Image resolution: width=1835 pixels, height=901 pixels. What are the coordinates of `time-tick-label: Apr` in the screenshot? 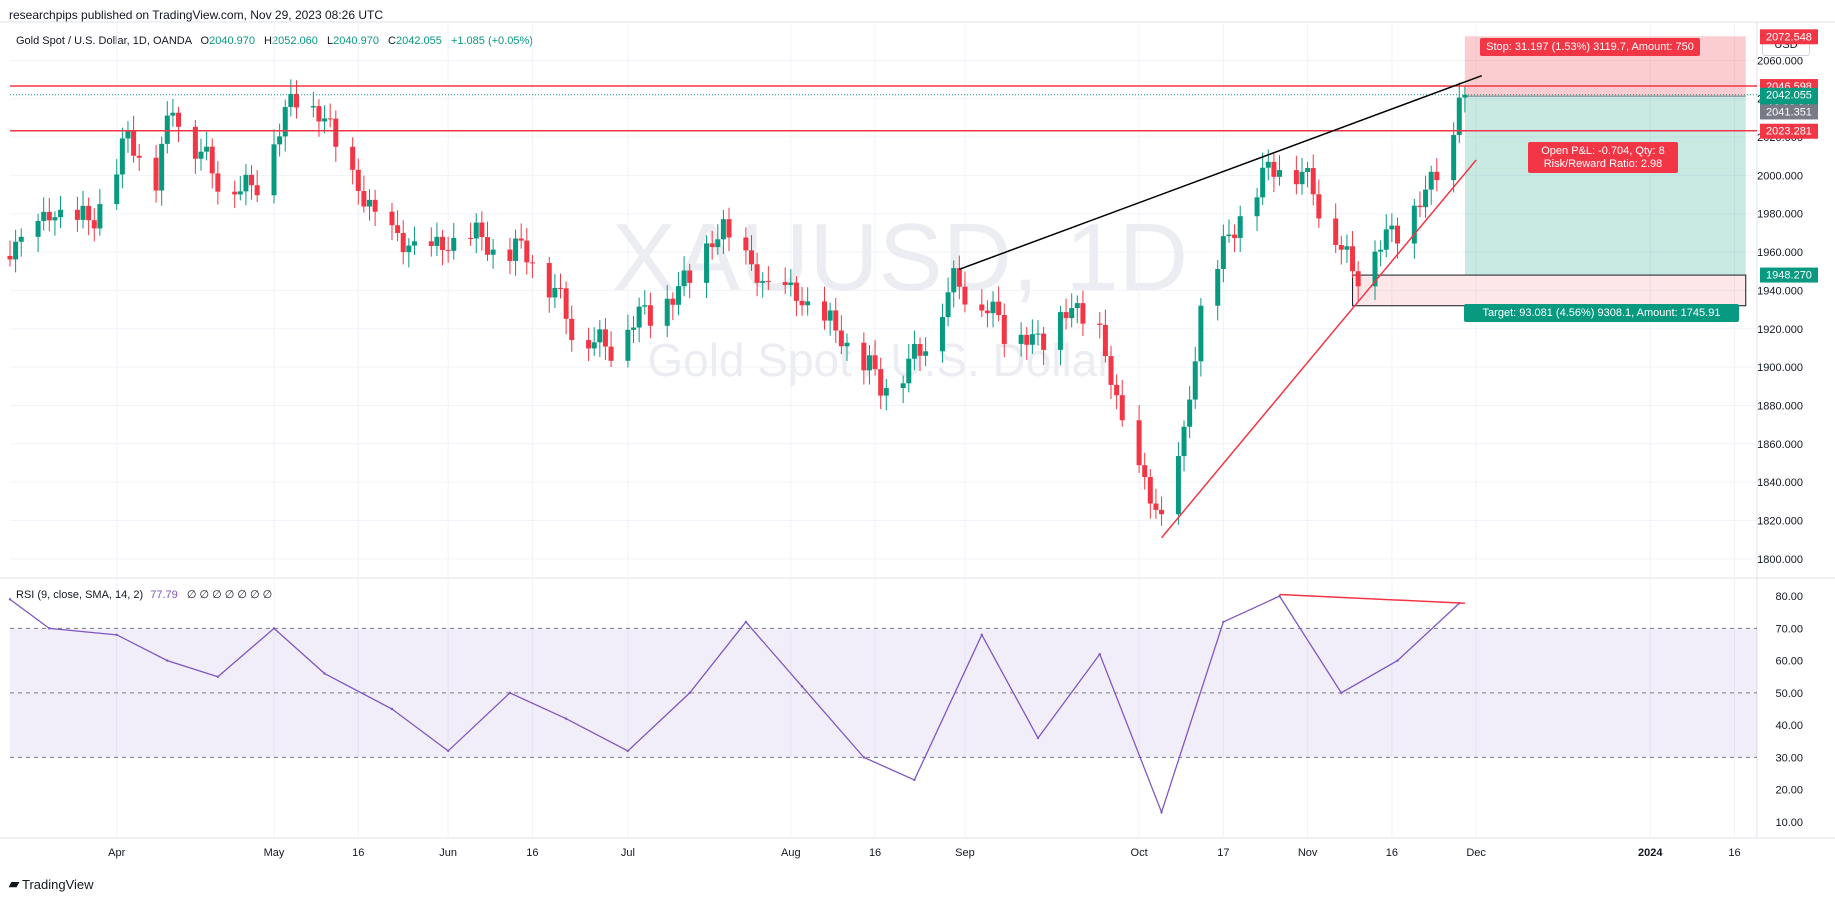 It's located at (116, 853).